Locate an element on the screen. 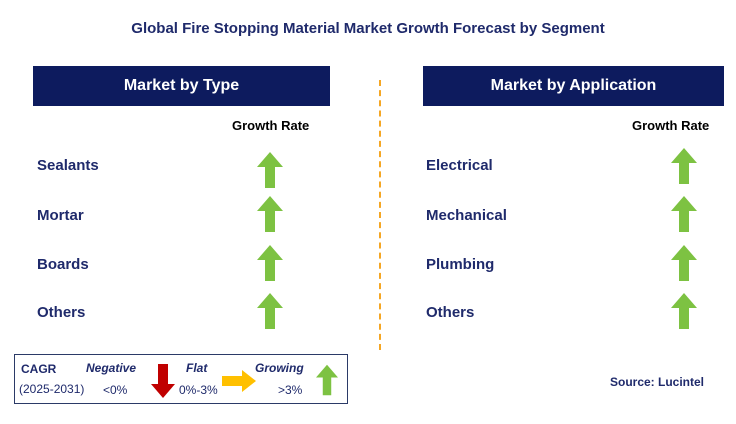 Image resolution: width=736 pixels, height=424 pixels. type-item-boards: Boards is located at coordinates (63, 264).